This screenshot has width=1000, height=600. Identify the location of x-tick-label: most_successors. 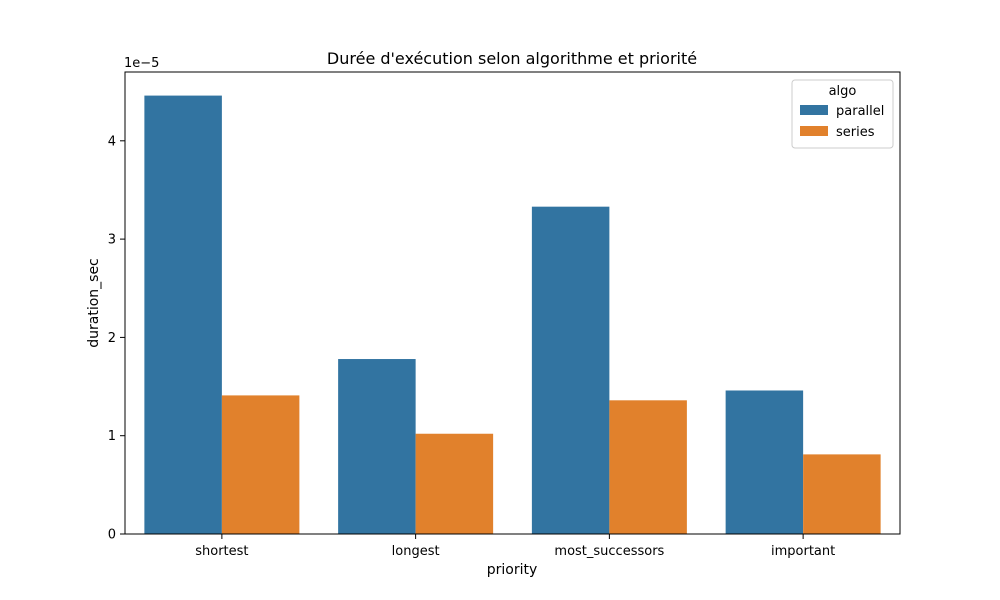
(609, 551).